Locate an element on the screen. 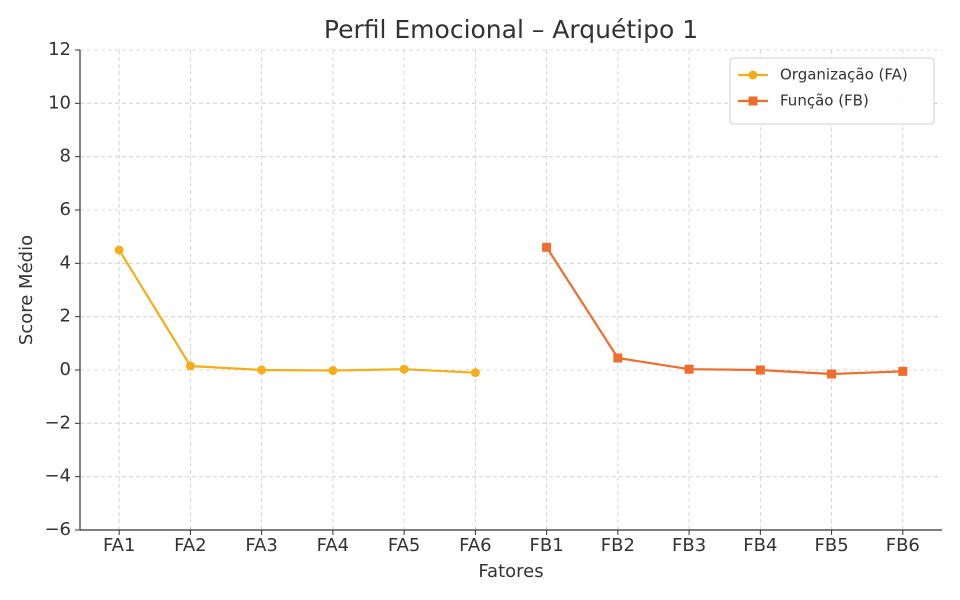 Image resolution: width=960 pixels, height=600 pixels. legend-label: Organização (FA) is located at coordinates (844, 75).